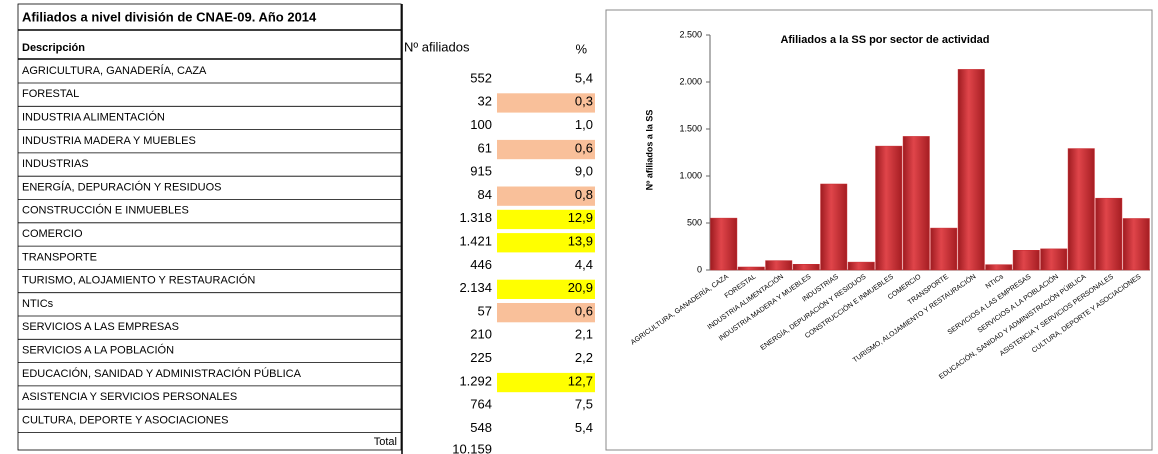  Describe the element at coordinates (138, 280) in the screenshot. I see `description: TURISMO, ALOJAMIENTO Y RESTAURACIÓN` at that location.